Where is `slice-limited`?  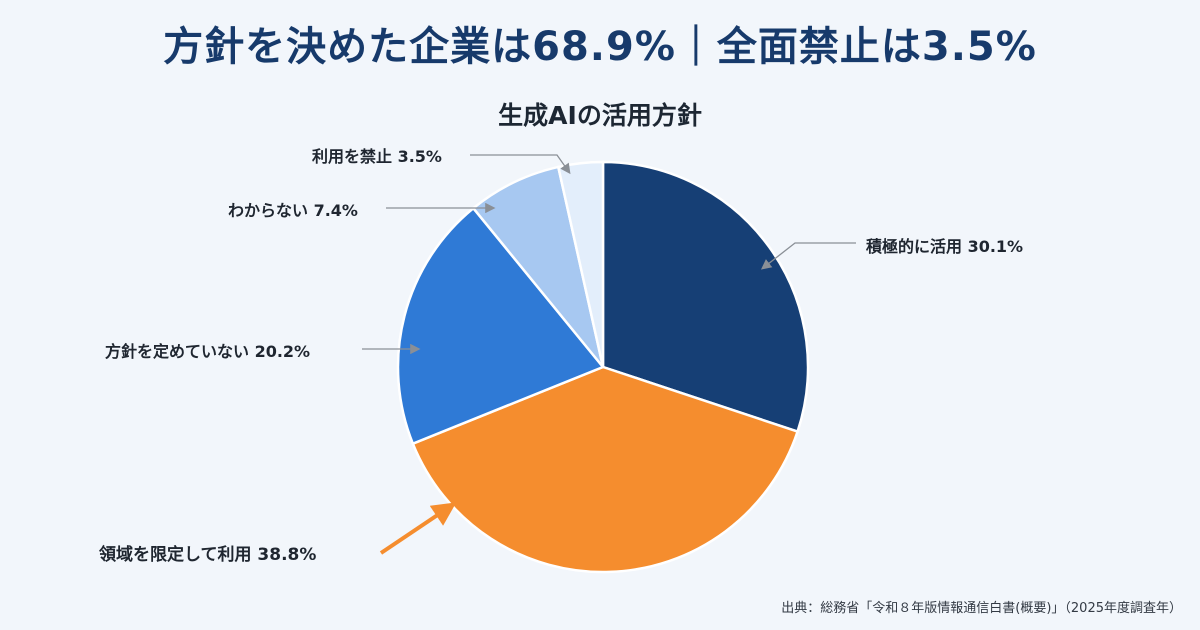 slice-limited is located at coordinates (605, 469).